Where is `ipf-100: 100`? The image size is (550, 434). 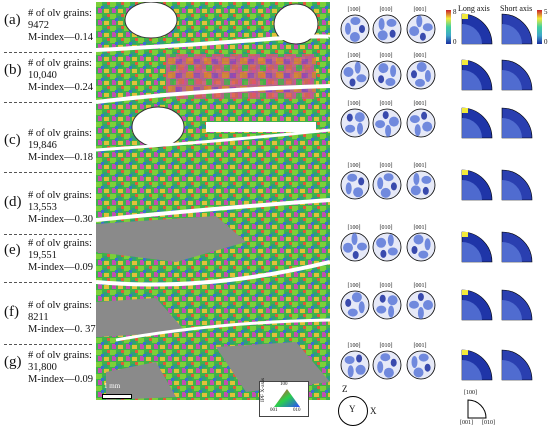 ipf-100: 100 is located at coordinates (284, 384).